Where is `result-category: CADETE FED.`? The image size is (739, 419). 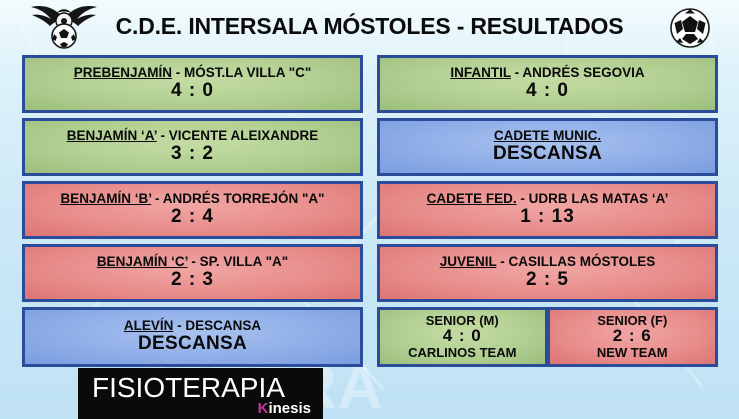 result-category: CADETE FED. is located at coordinates (471, 198).